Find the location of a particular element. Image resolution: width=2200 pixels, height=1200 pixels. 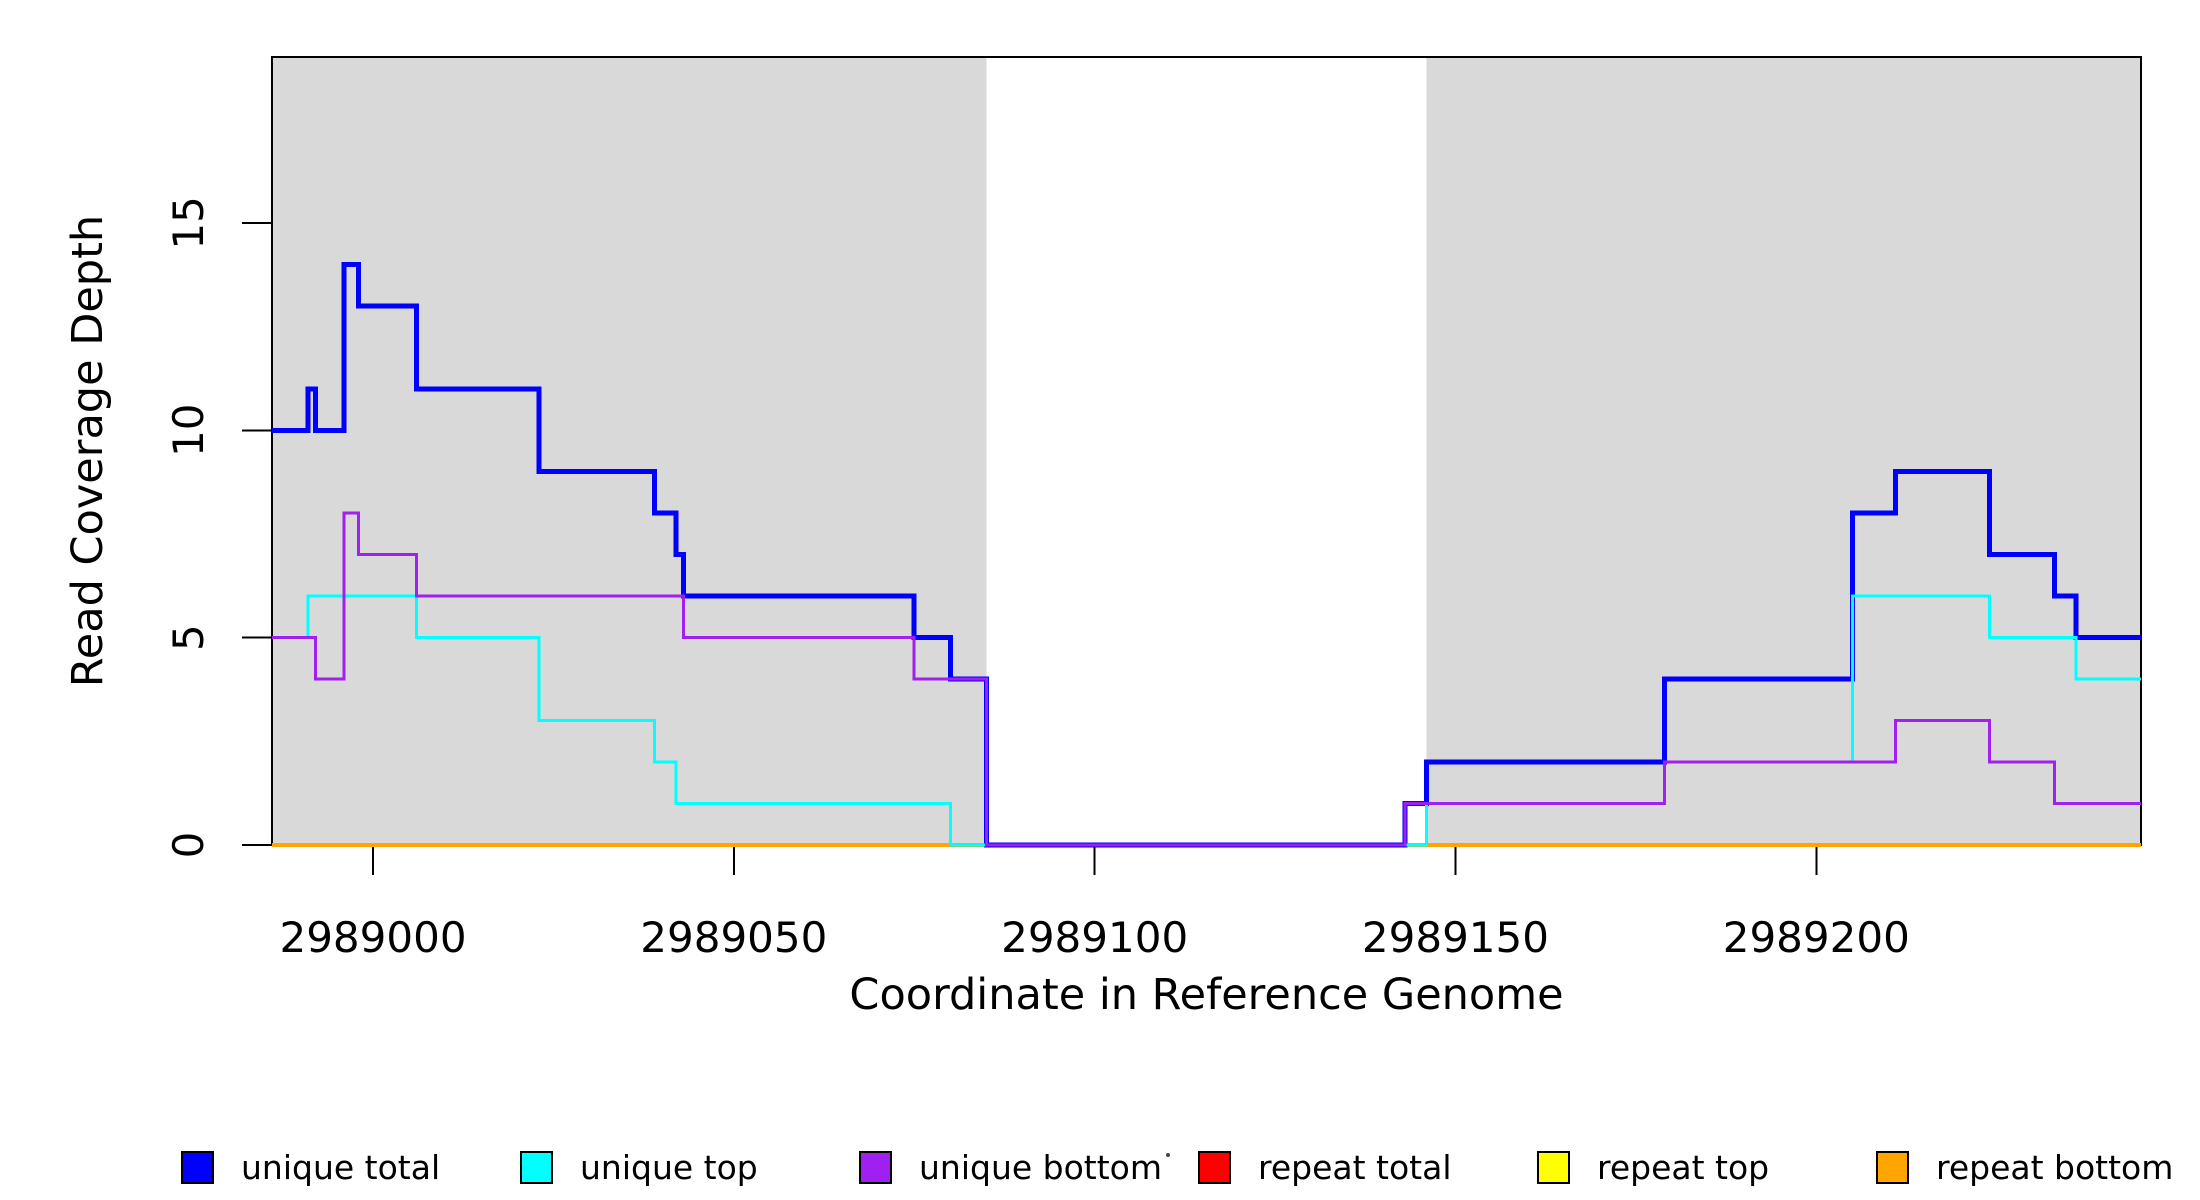

x-tick-label: 2989000 is located at coordinates (372, 937).